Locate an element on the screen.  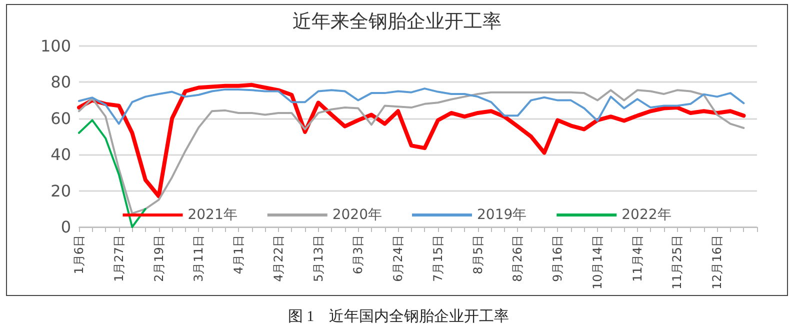
y-tick-label: 80 is located at coordinates (60, 82).